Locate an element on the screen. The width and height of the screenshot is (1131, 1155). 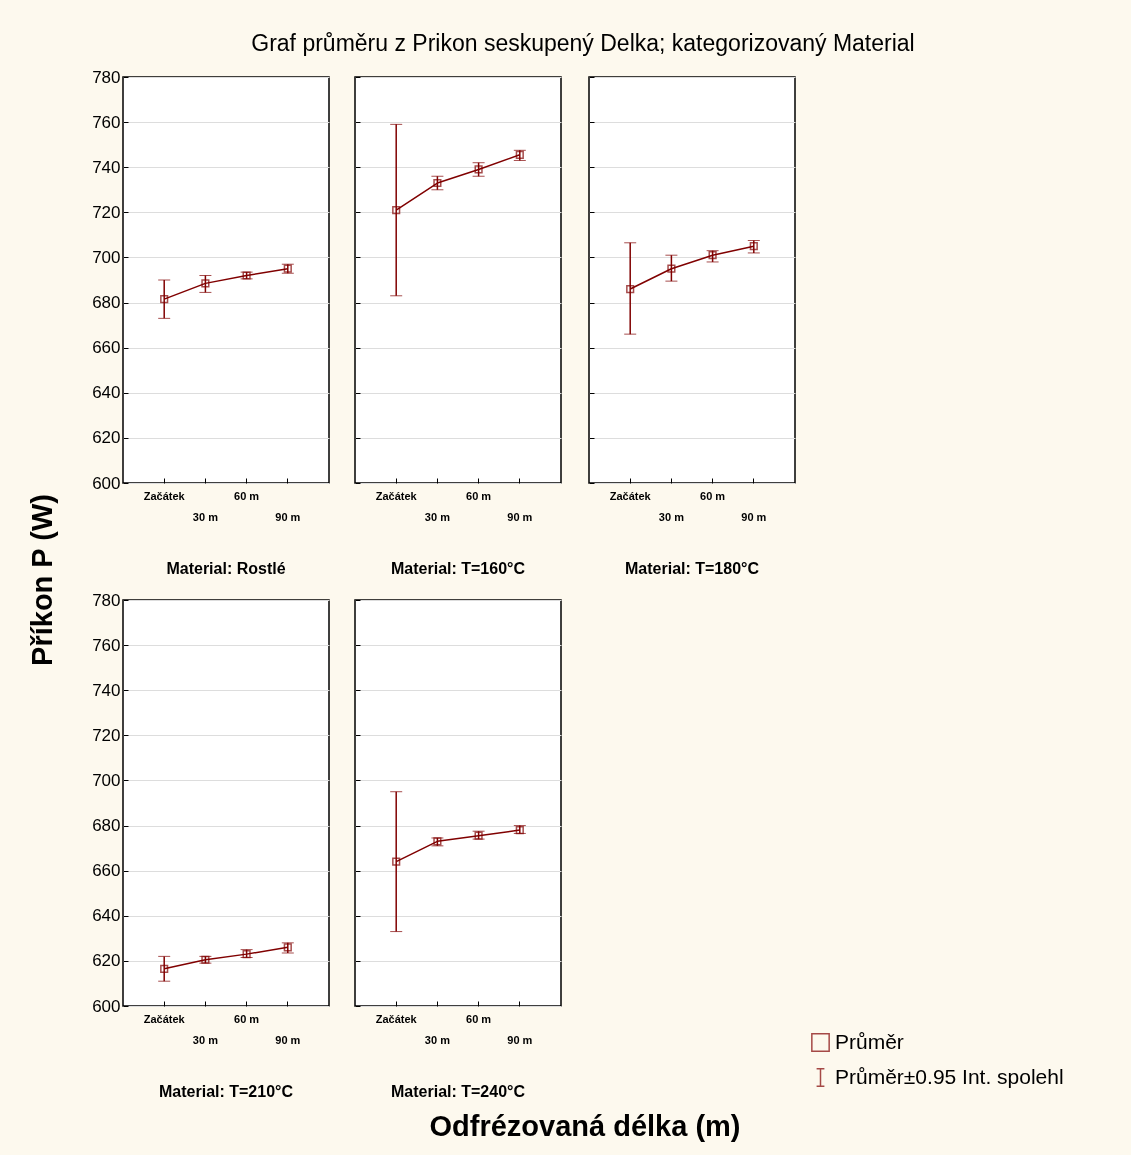
text: Příkon P (W) is located at coordinates (42, 580).